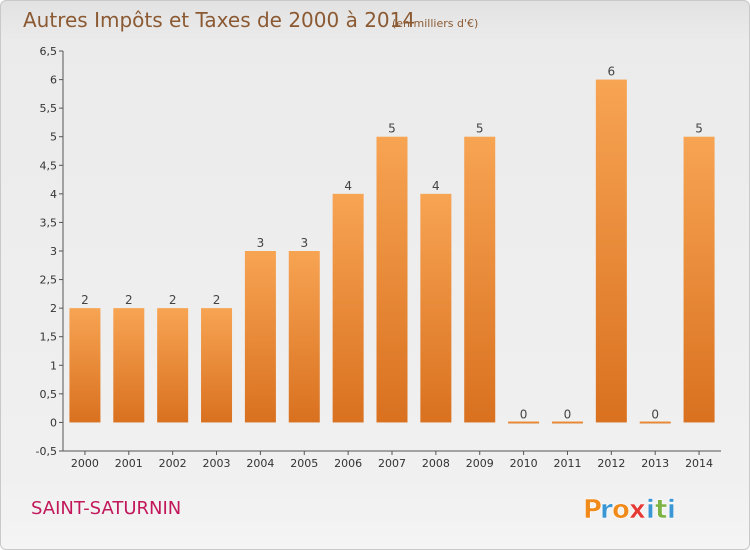  What do you see at coordinates (524, 422) in the screenshot?
I see `bar-2010` at bounding box center [524, 422].